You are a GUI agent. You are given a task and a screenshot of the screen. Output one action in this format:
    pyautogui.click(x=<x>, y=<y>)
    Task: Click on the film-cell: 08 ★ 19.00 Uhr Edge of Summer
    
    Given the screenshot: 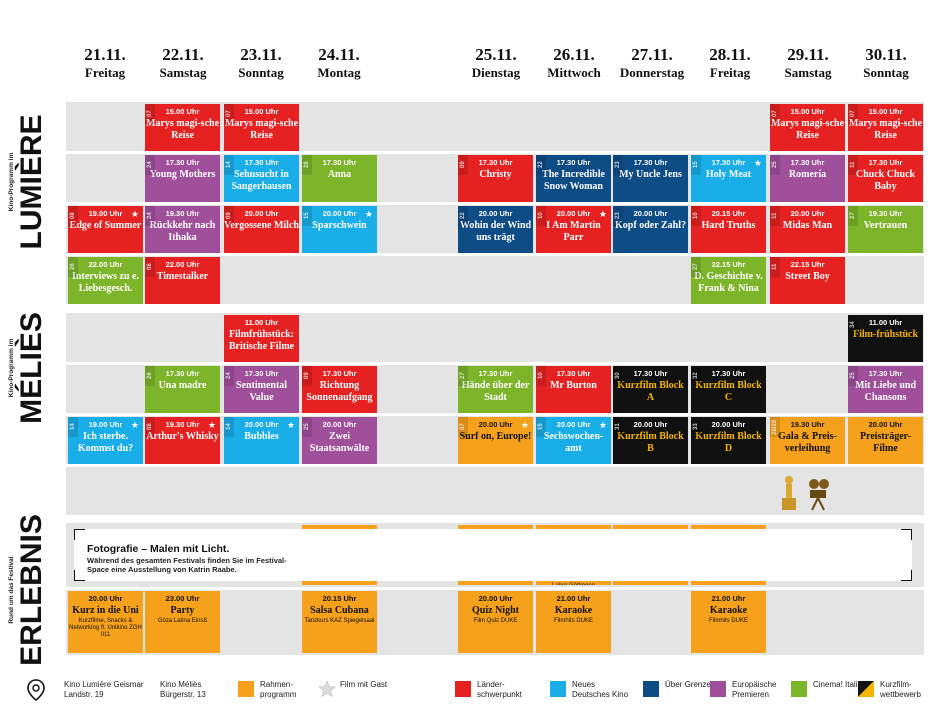 What is the action you would take?
    pyautogui.click(x=105, y=229)
    